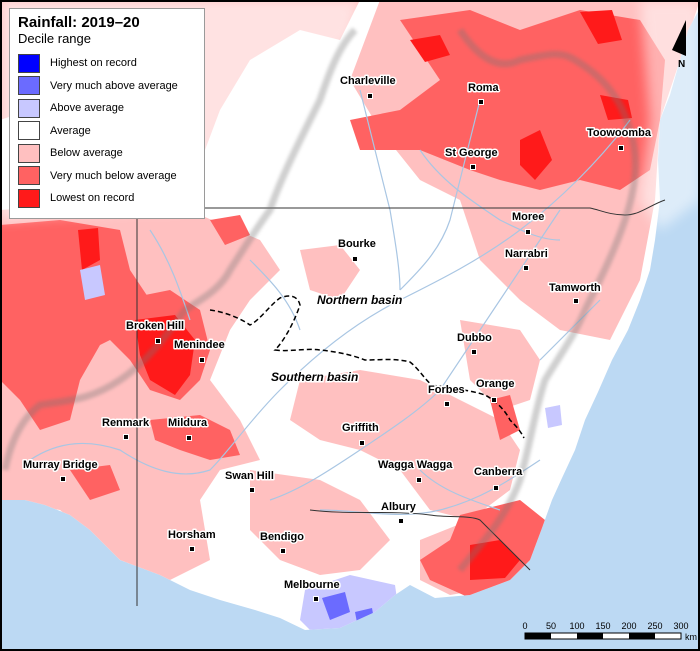  Describe the element at coordinates (312, 585) in the screenshot. I see `city-label: Melbourne` at that location.